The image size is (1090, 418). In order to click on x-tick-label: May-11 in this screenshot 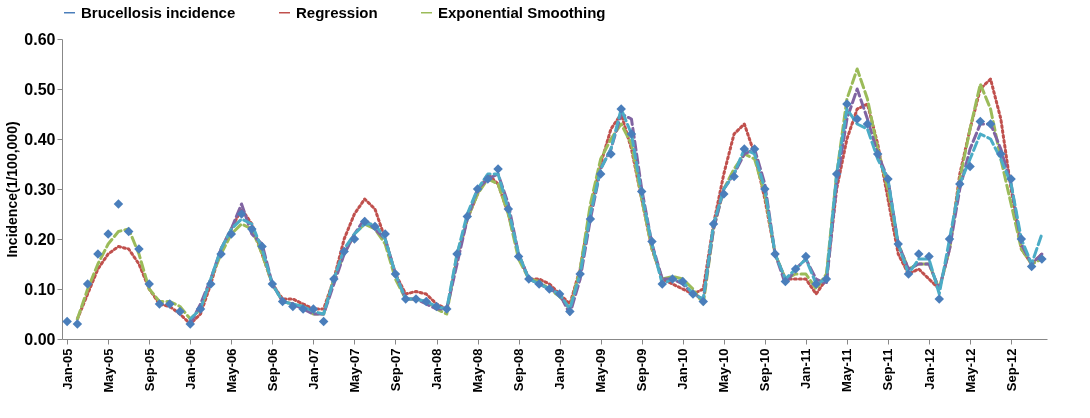, I will do `click(847, 370)`.